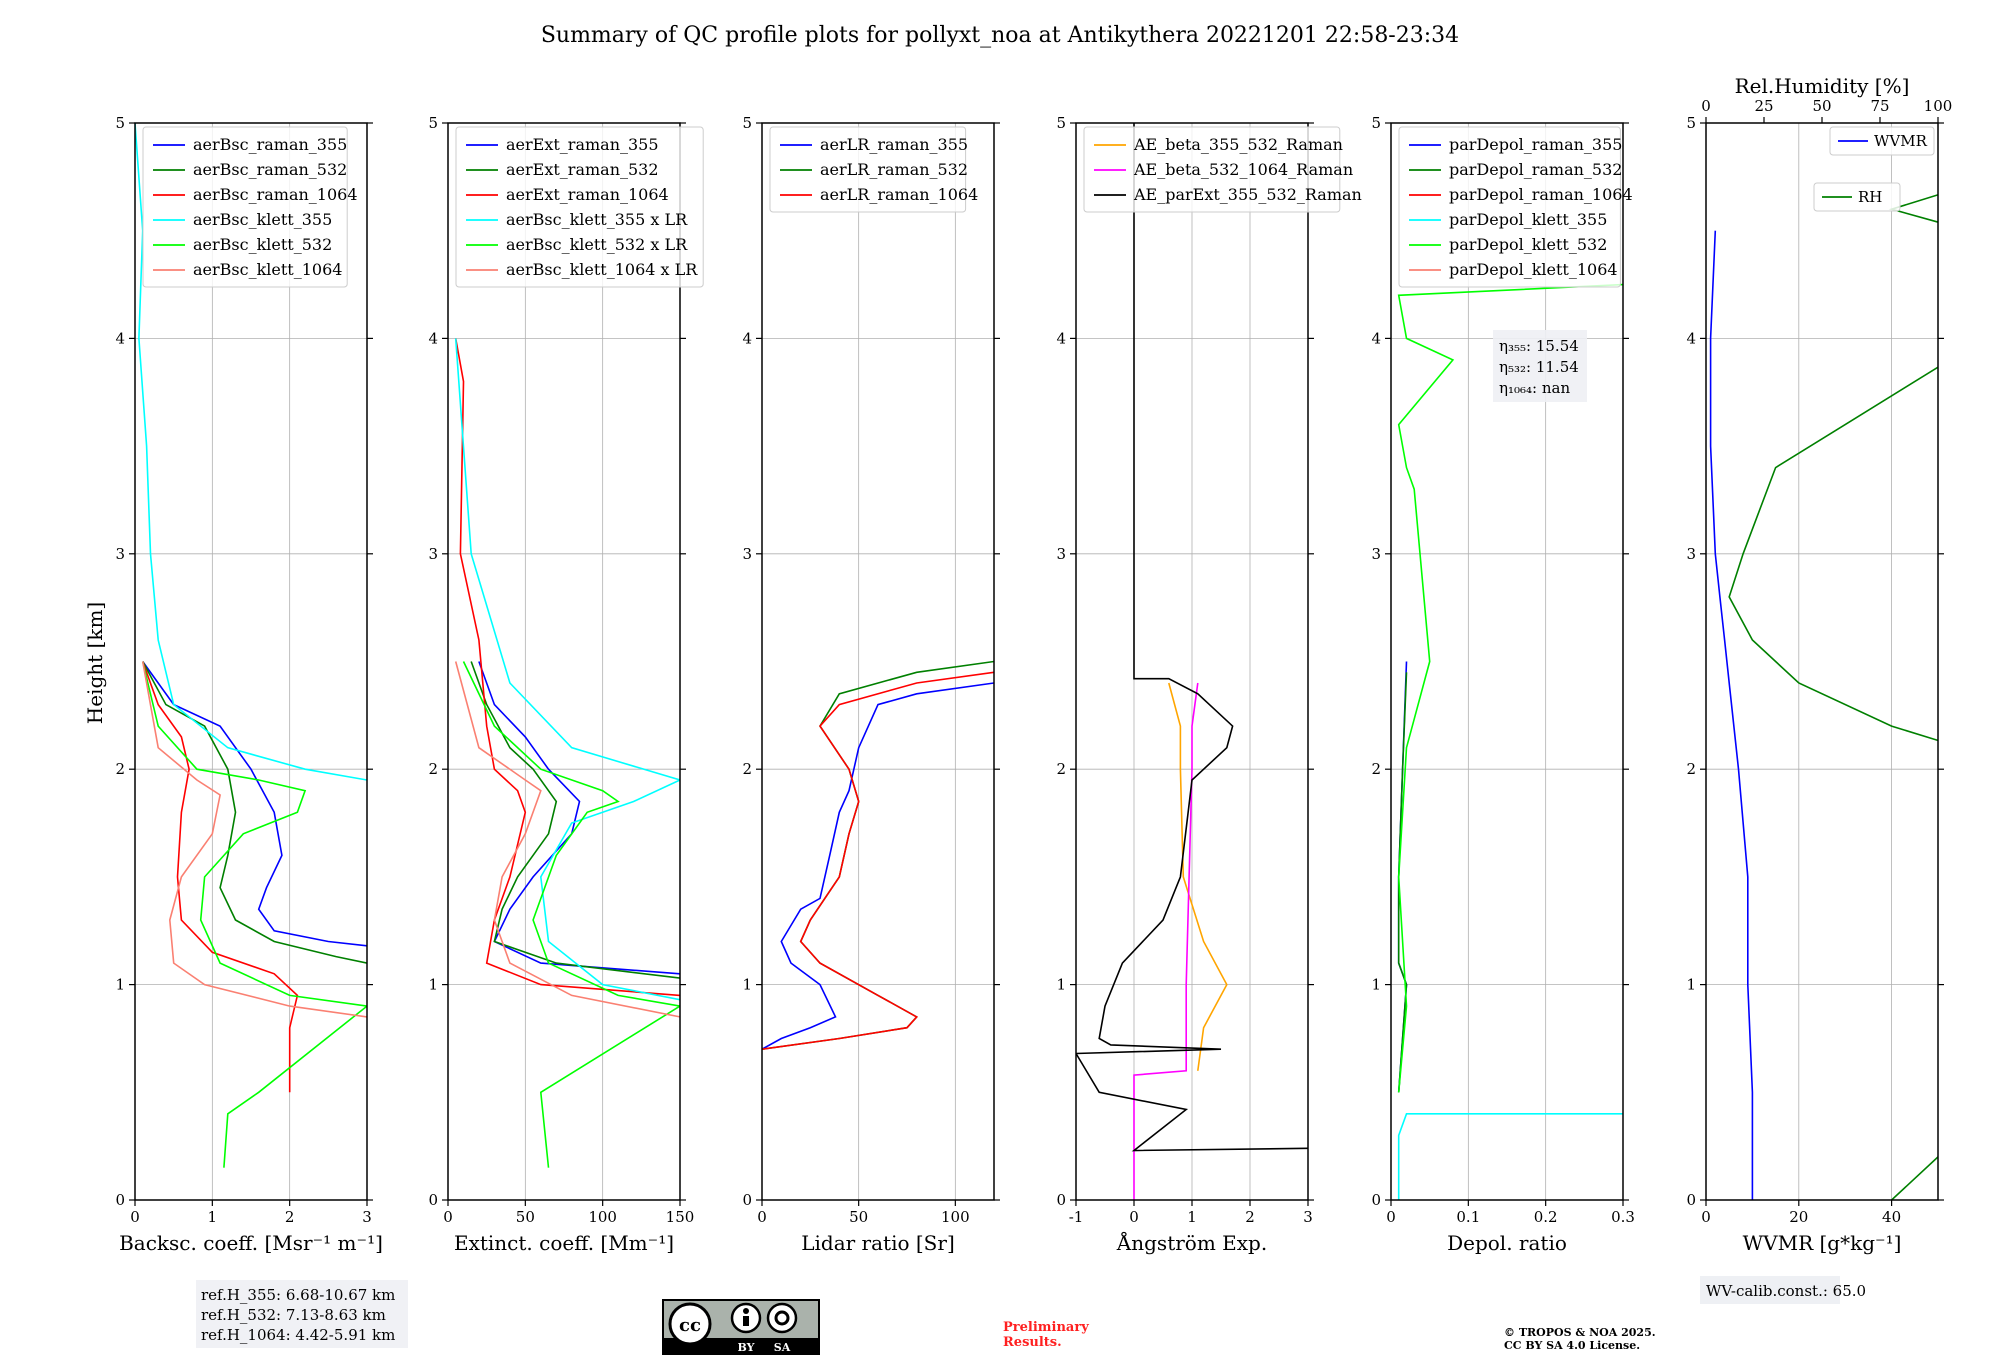 Image resolution: width=2000 pixels, height=1360 pixels. Describe the element at coordinates (1535, 169) in the screenshot. I see `legend-label: parDepol_raman_532` at that location.